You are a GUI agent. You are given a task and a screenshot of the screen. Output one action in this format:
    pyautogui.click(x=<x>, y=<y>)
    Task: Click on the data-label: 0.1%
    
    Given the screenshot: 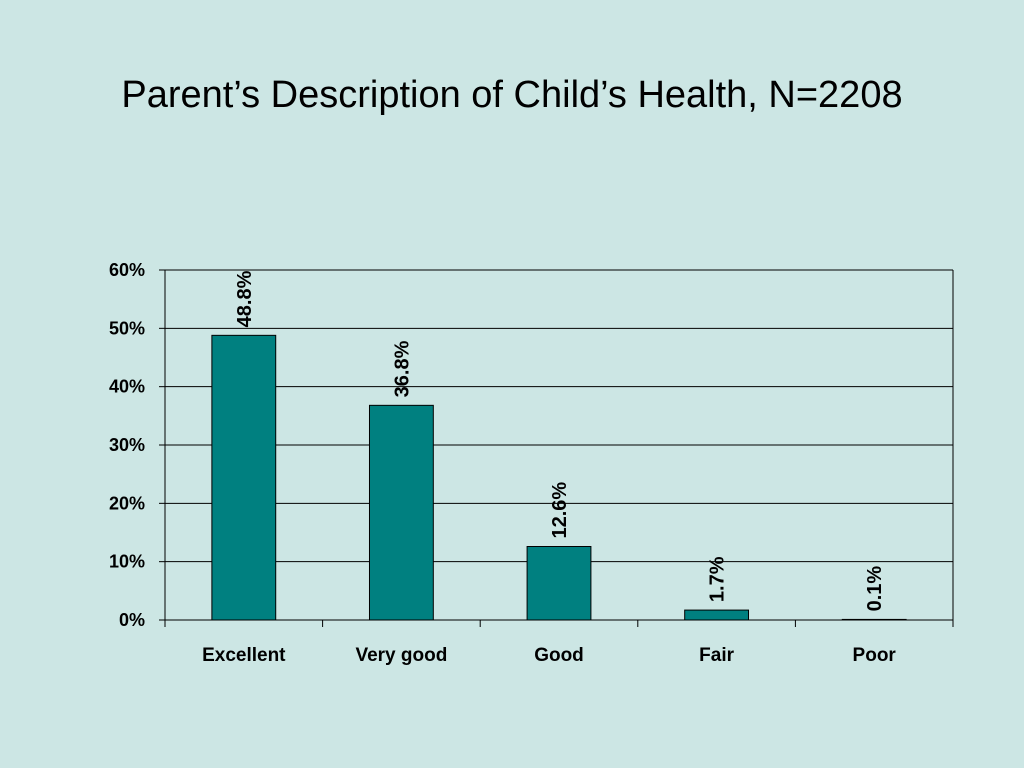 What is the action you would take?
    pyautogui.click(x=875, y=589)
    